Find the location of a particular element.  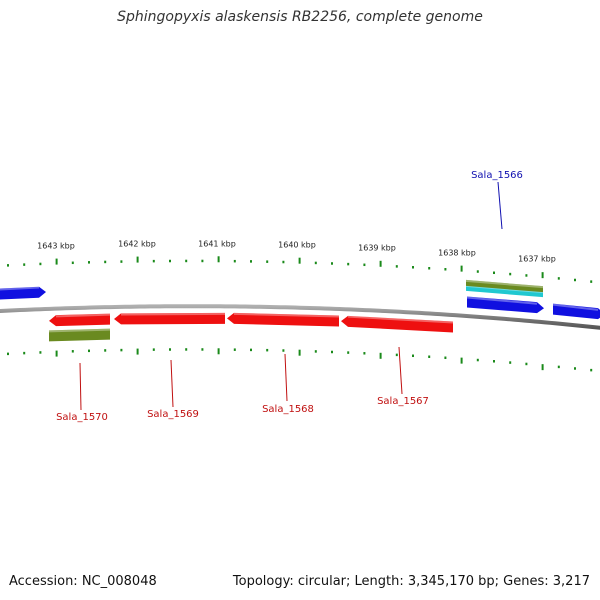

gene-forward-left is located at coordinates (23, 293).